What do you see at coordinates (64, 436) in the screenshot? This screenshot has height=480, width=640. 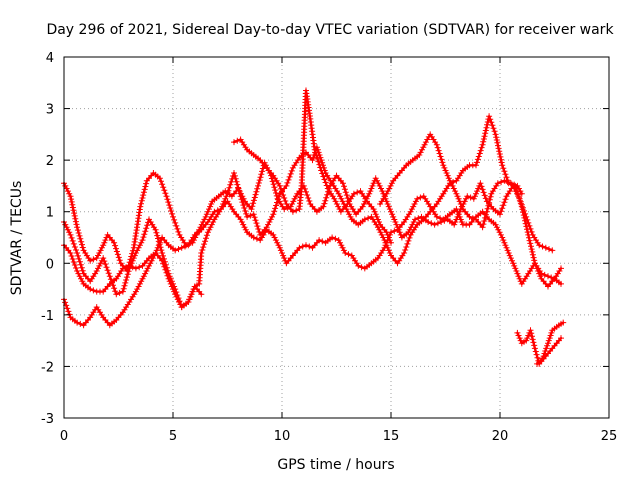 I see `x-tick-label: 0` at bounding box center [64, 436].